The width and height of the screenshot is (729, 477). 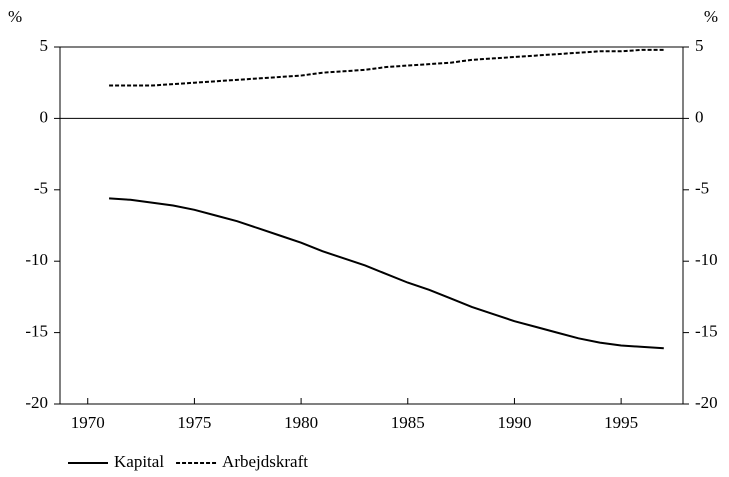 I want to click on y2-tick-label: 5, so click(x=699, y=45).